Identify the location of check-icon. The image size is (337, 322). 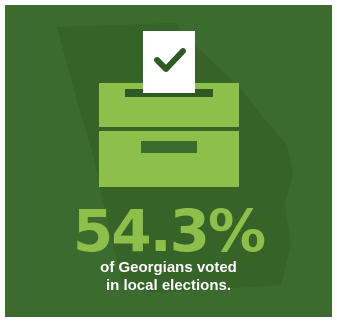
(170, 60).